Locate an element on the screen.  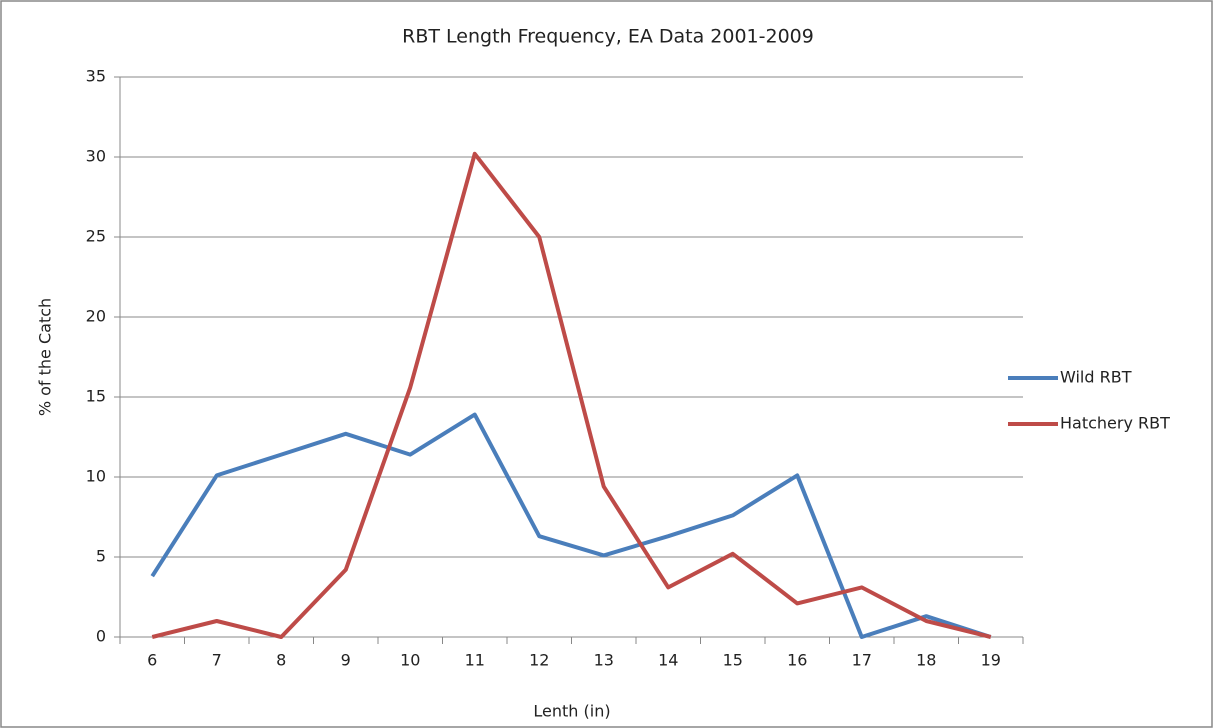
x-tick-label: 13 is located at coordinates (604, 660).